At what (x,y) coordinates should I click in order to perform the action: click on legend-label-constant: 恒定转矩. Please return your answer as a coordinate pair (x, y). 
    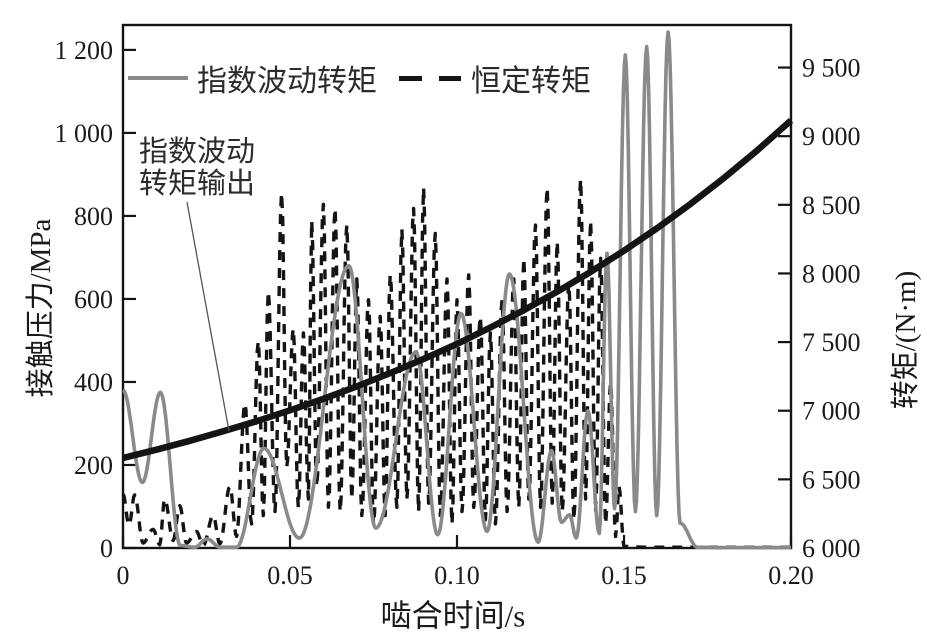
    Looking at the image, I should click on (531, 81).